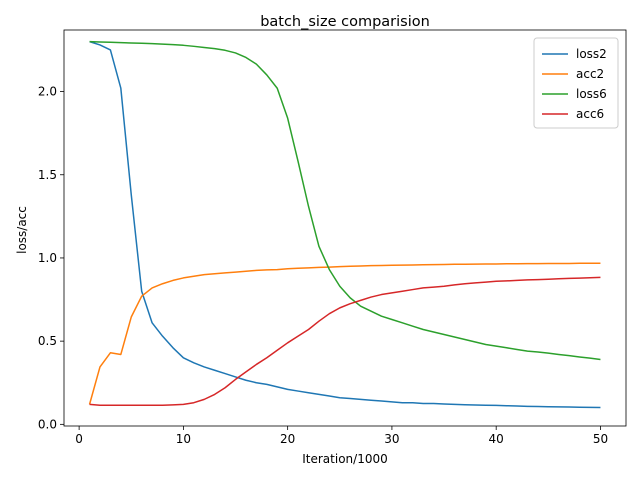 This screenshot has width=640, height=480. I want to click on x-tick-label: 0, so click(79, 439).